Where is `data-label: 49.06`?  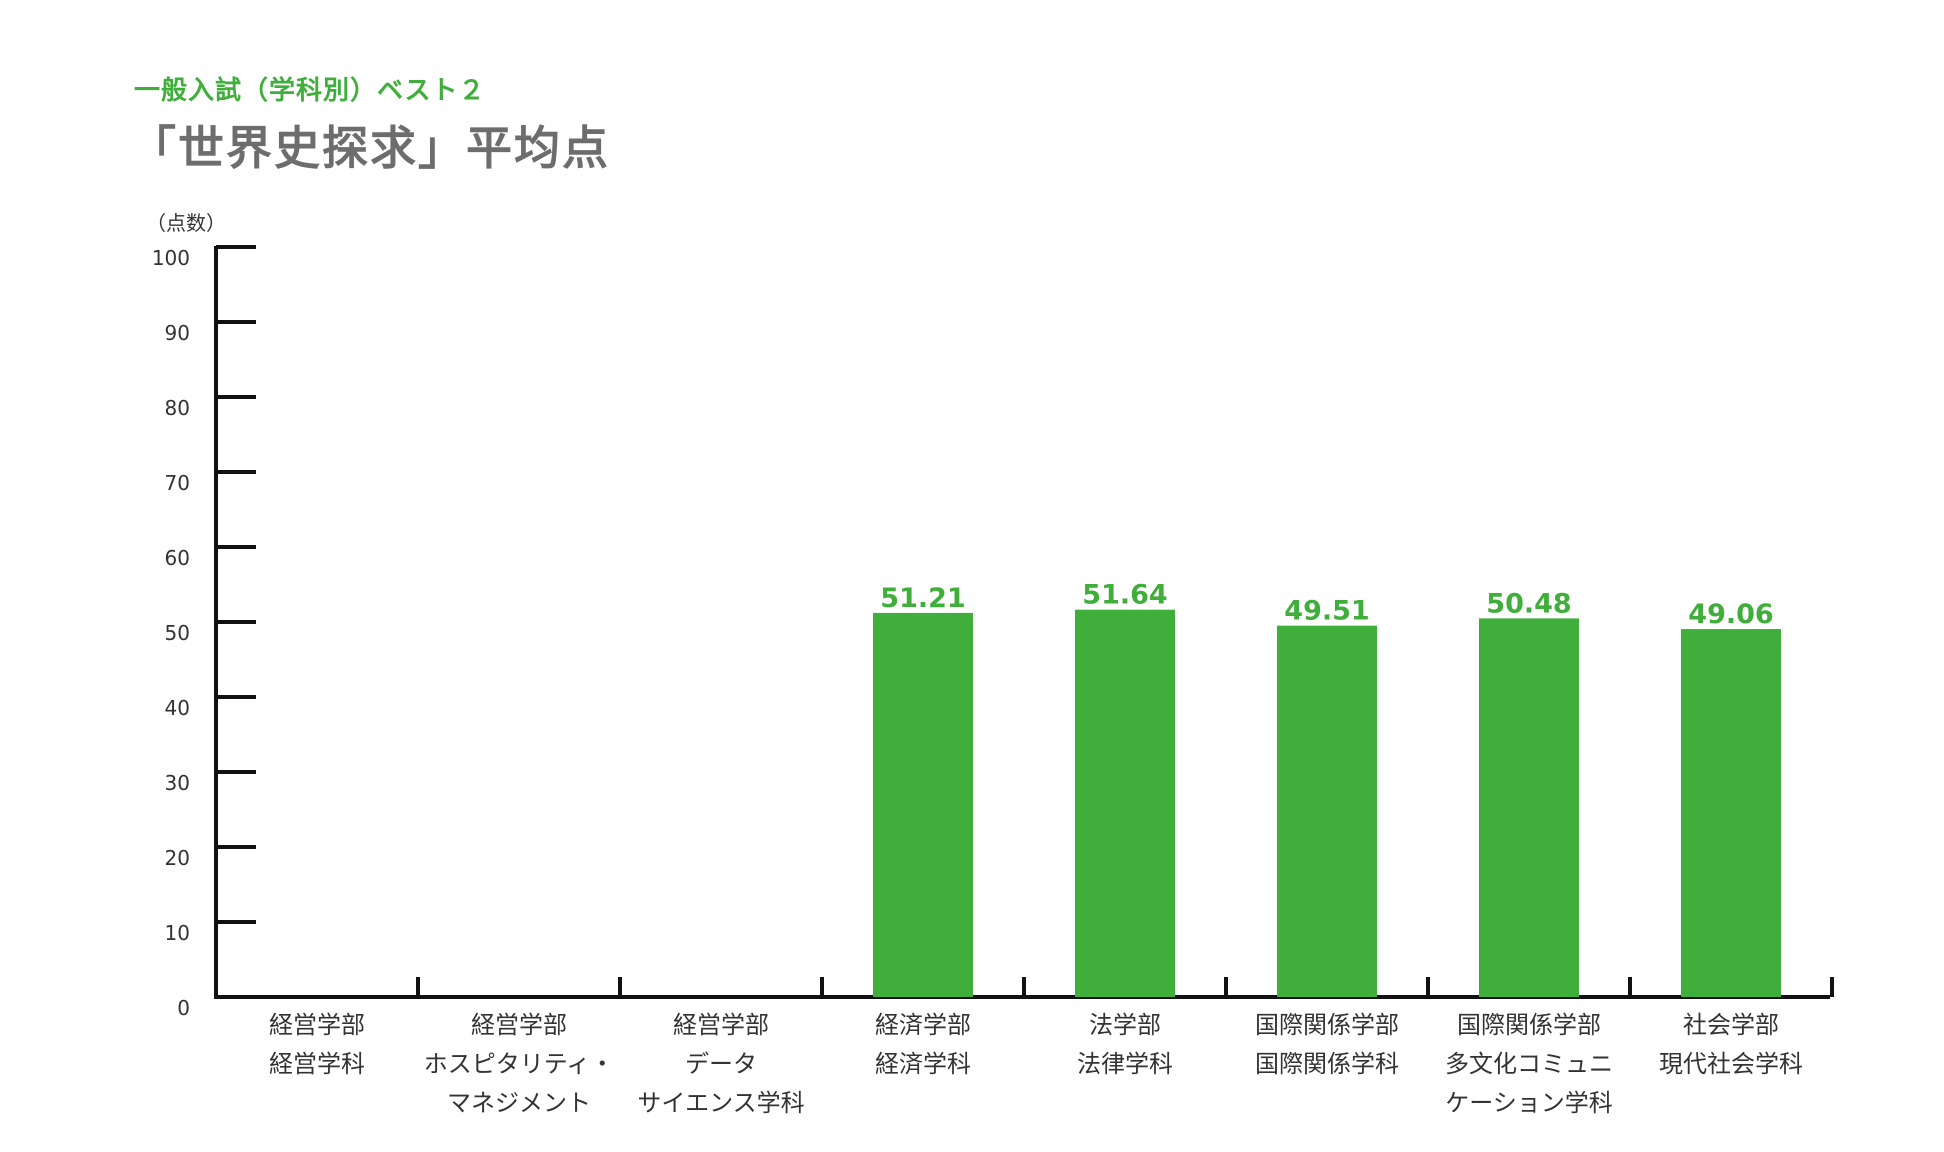
data-label: 49.06 is located at coordinates (1730, 614).